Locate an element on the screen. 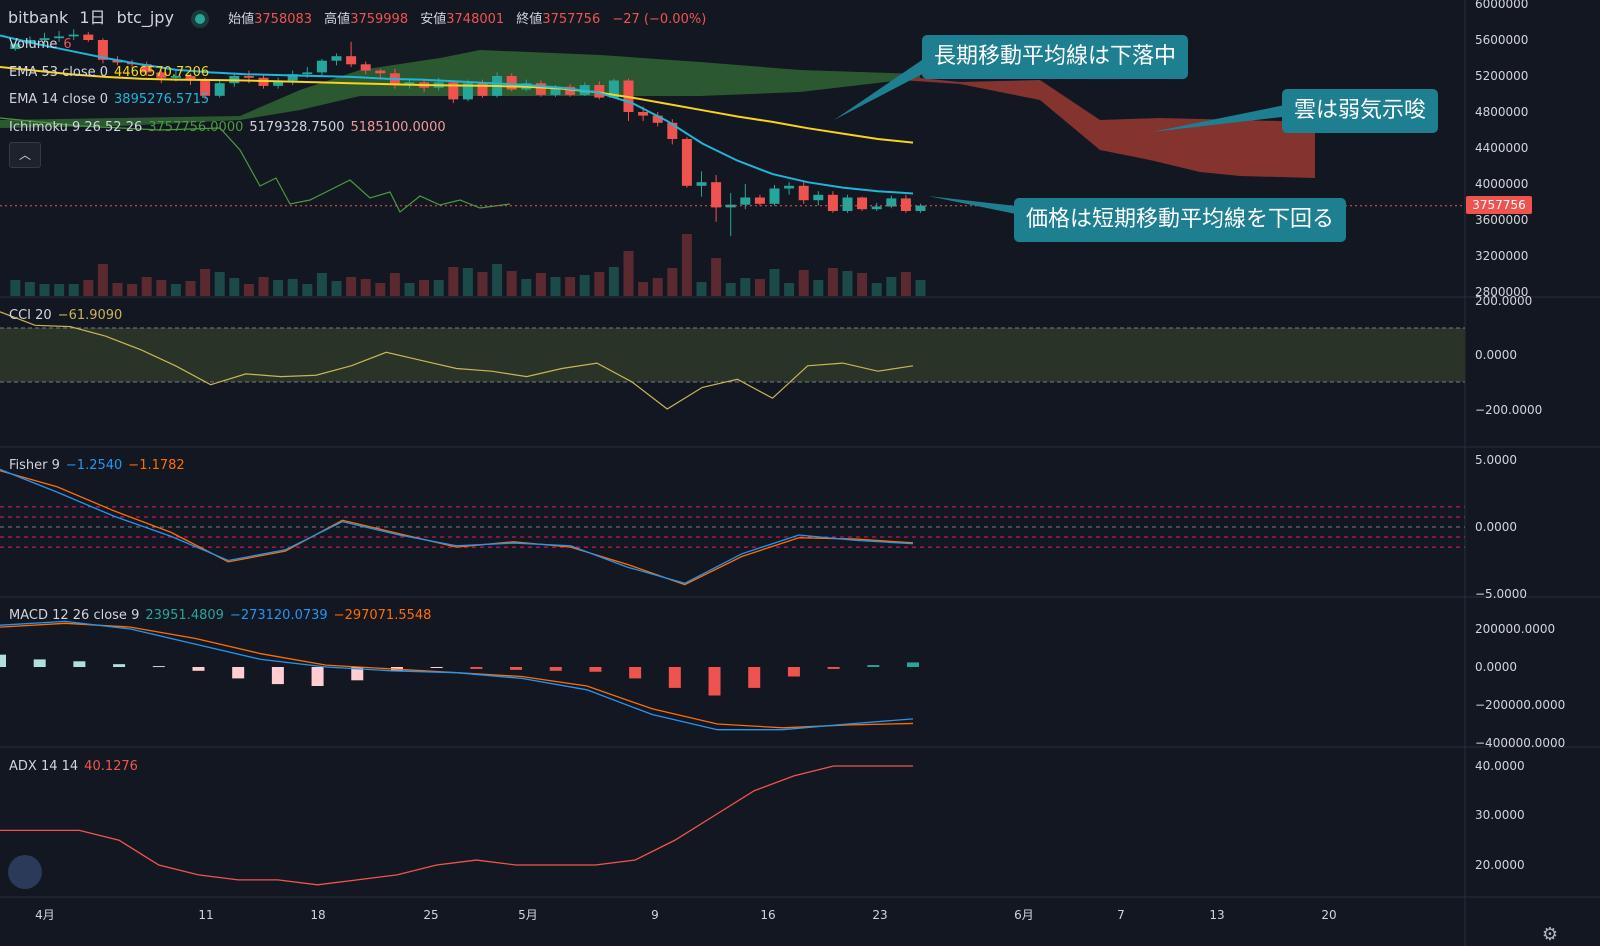  fisher-v2: −1.1782 is located at coordinates (156, 465).